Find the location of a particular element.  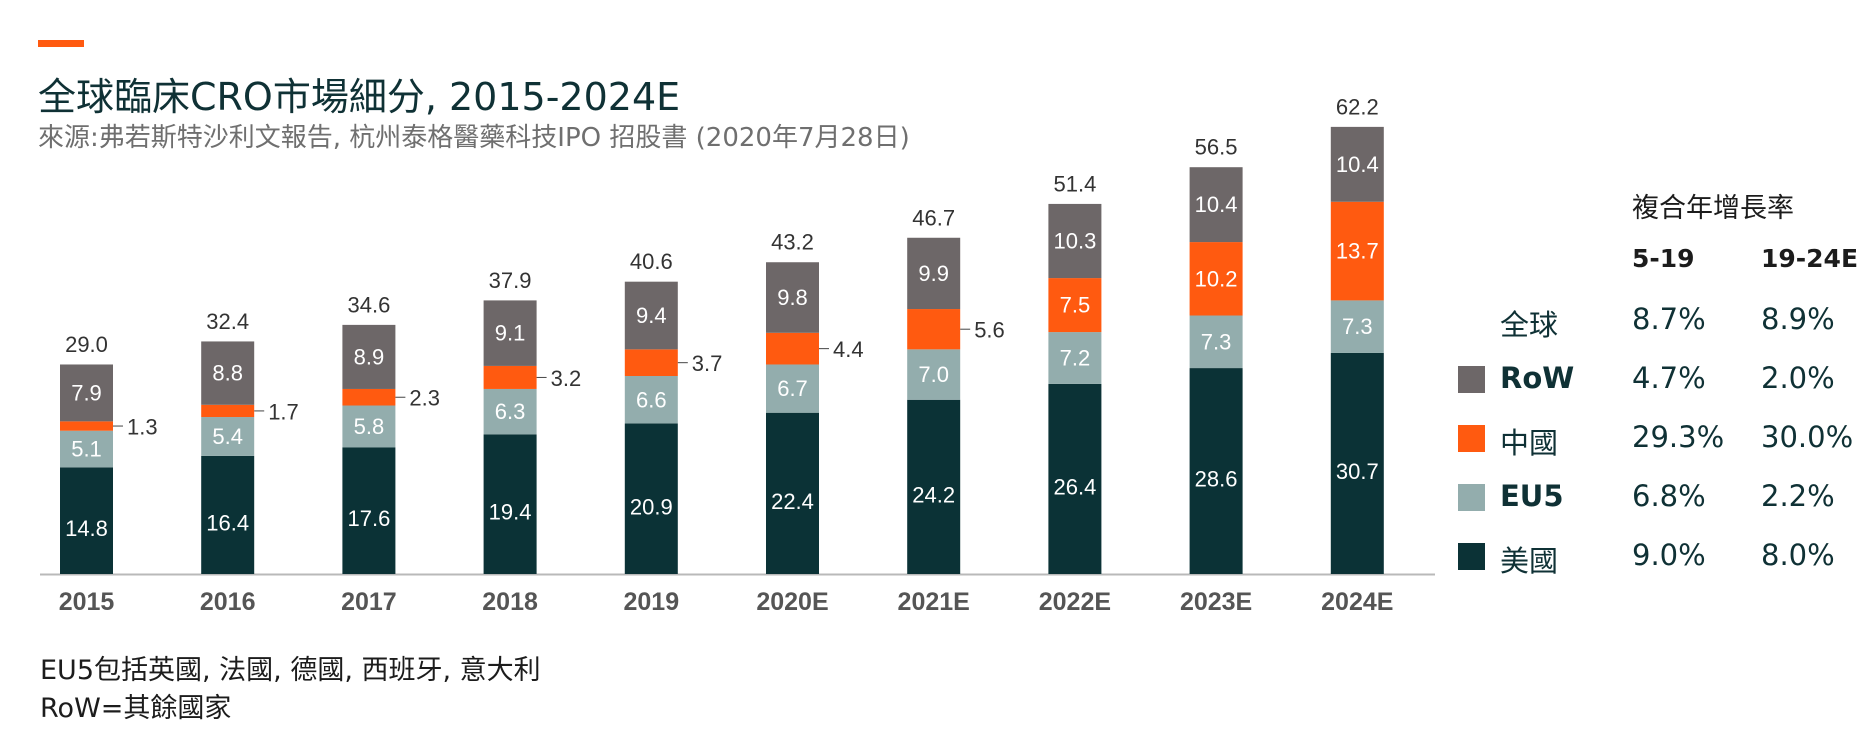

cagr-row-eu5: EU5 6.8% 2.2% is located at coordinates (938, 497).